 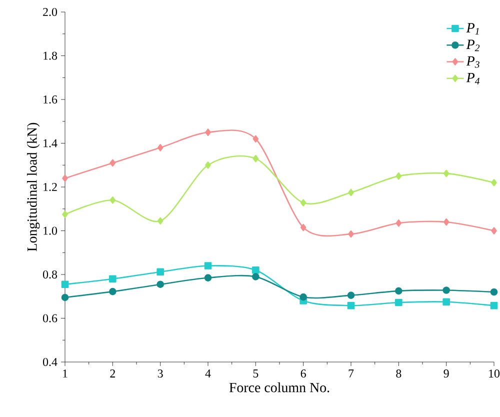 I want to click on y-tick-label: 1.0, so click(x=51, y=230).